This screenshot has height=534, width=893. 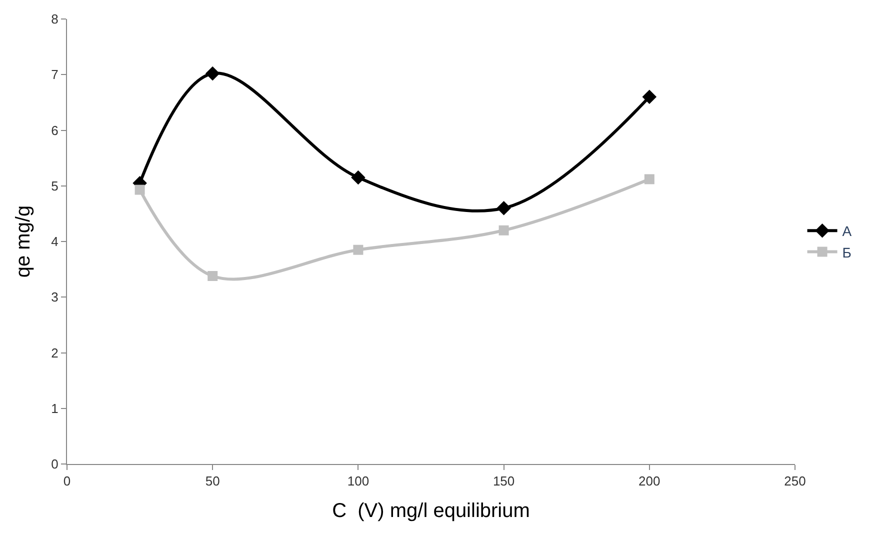 I want to click on y-axis-title: qe mg/g, so click(x=23, y=241).